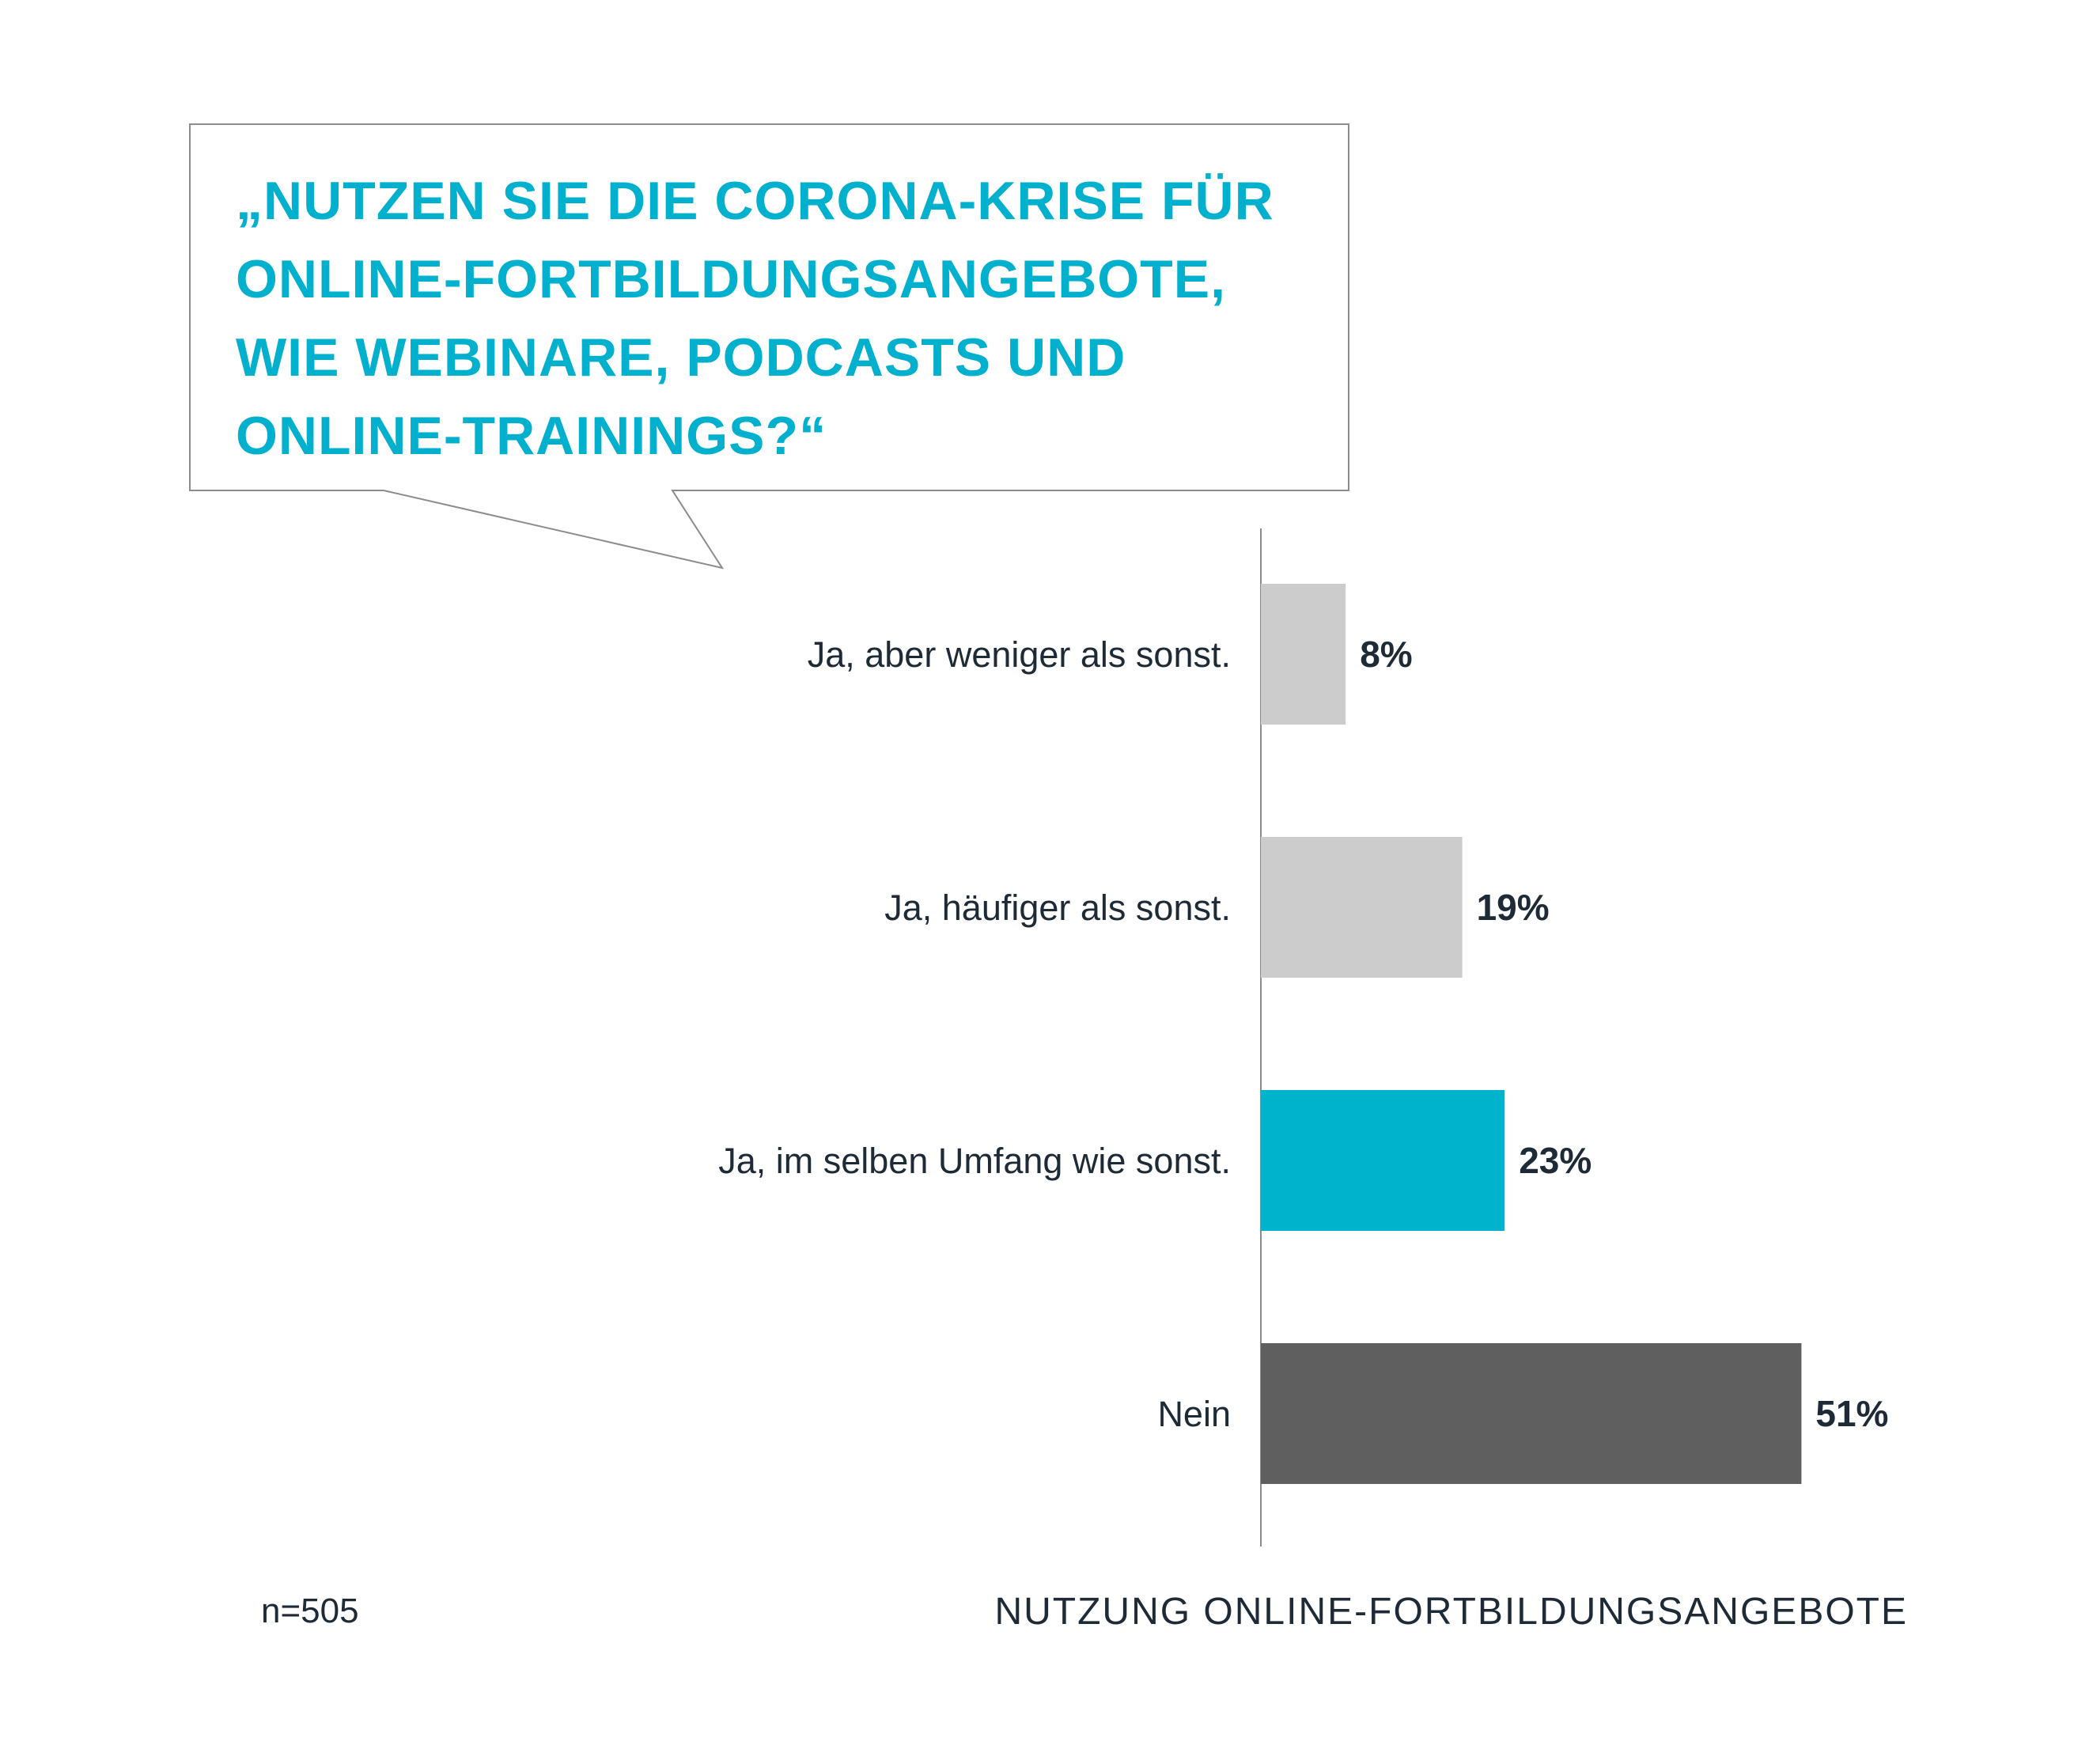  I want to click on category-label-0: Ja, aber weniger als sonst., so click(1020, 655).